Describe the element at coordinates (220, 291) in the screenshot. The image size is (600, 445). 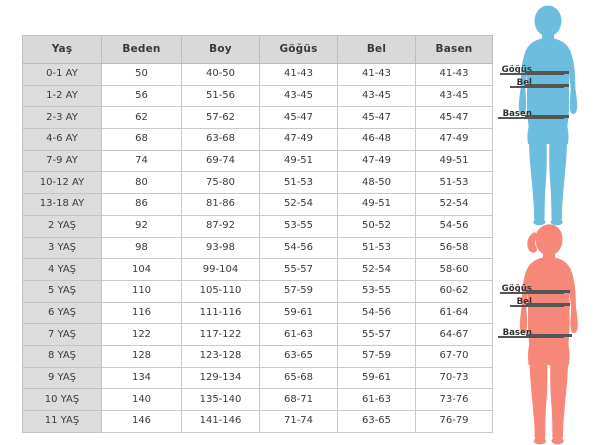
I see `cell-boy: 105-110` at that location.